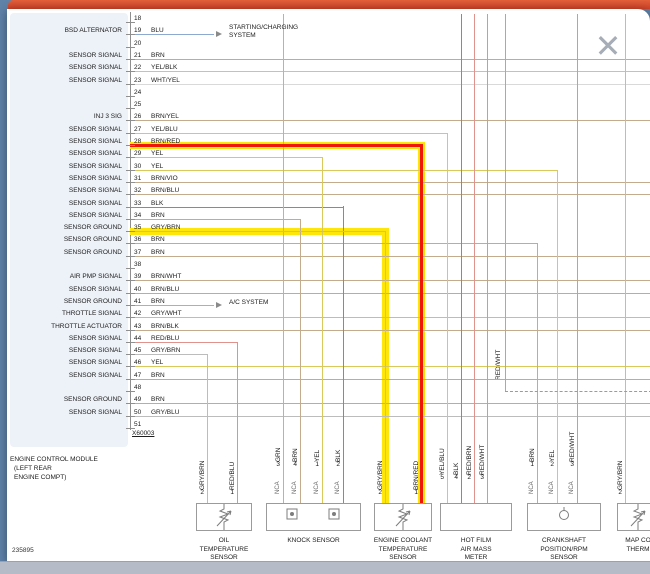 The width and height of the screenshot is (650, 574). Describe the element at coordinates (164, 178) in the screenshot. I see `wire-color-label: BRN/VIO` at that location.